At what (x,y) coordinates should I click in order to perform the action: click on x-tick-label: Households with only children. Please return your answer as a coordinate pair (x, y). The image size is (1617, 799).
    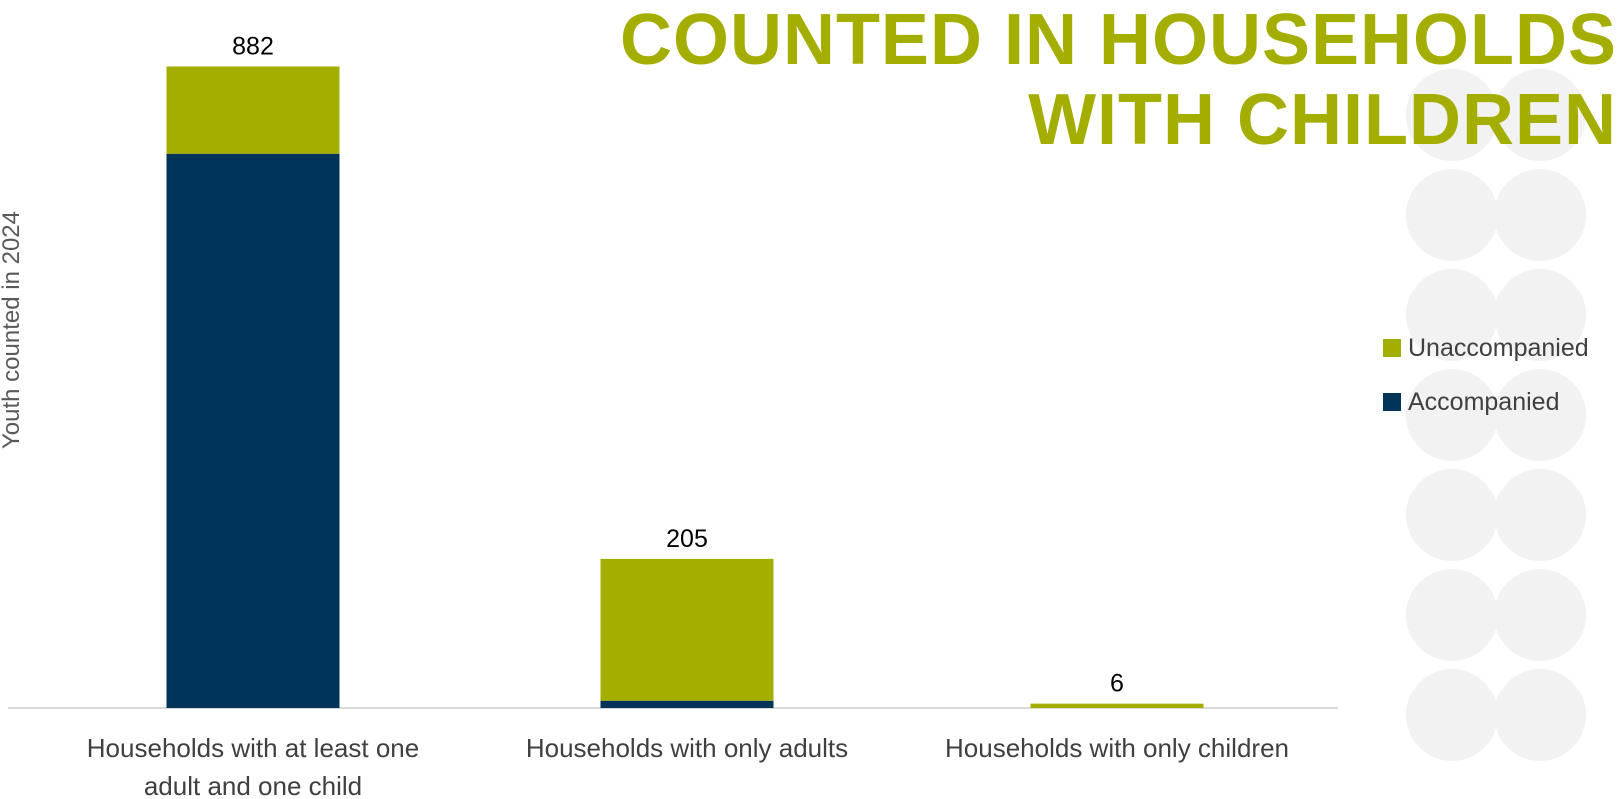
    Looking at the image, I should click on (1117, 748).